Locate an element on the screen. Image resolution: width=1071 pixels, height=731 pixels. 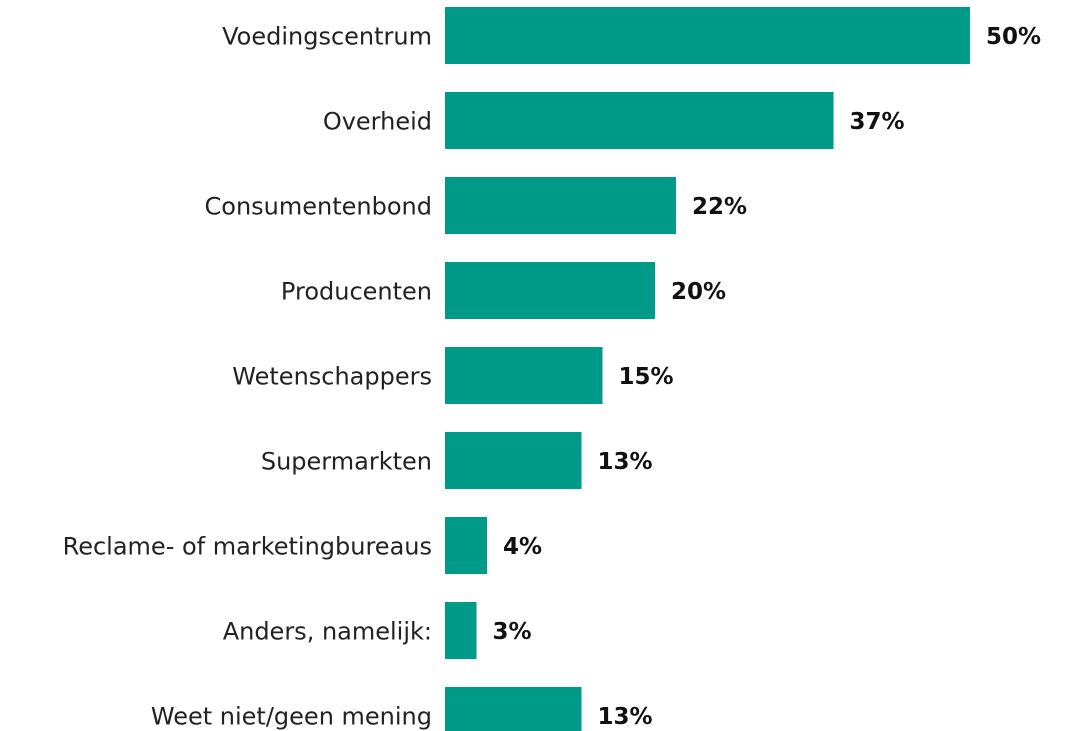
category-label: Weet niet/geen mening is located at coordinates (291, 717).